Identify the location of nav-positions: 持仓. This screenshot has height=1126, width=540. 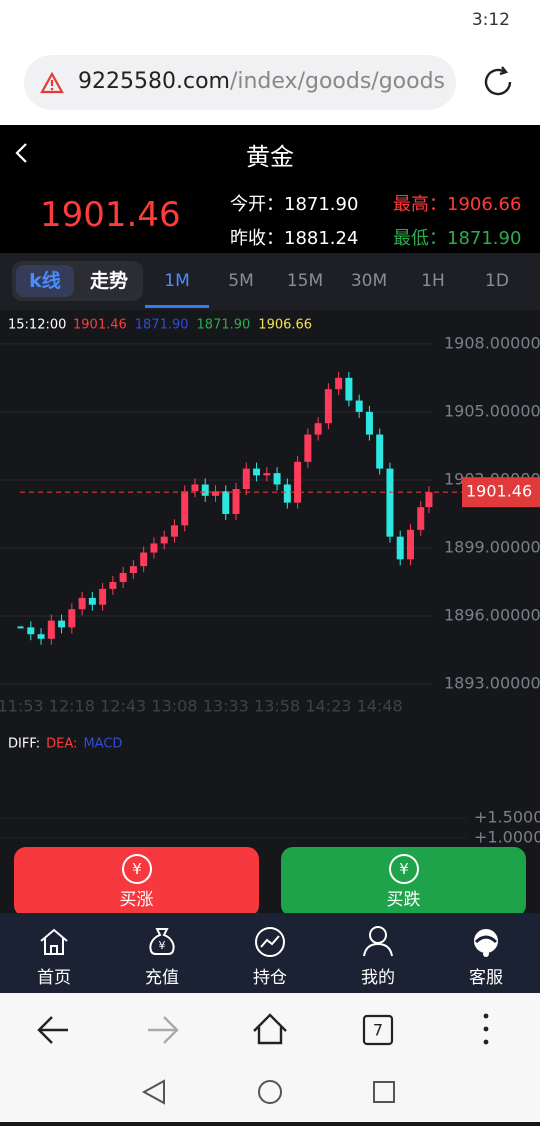
(270, 953).